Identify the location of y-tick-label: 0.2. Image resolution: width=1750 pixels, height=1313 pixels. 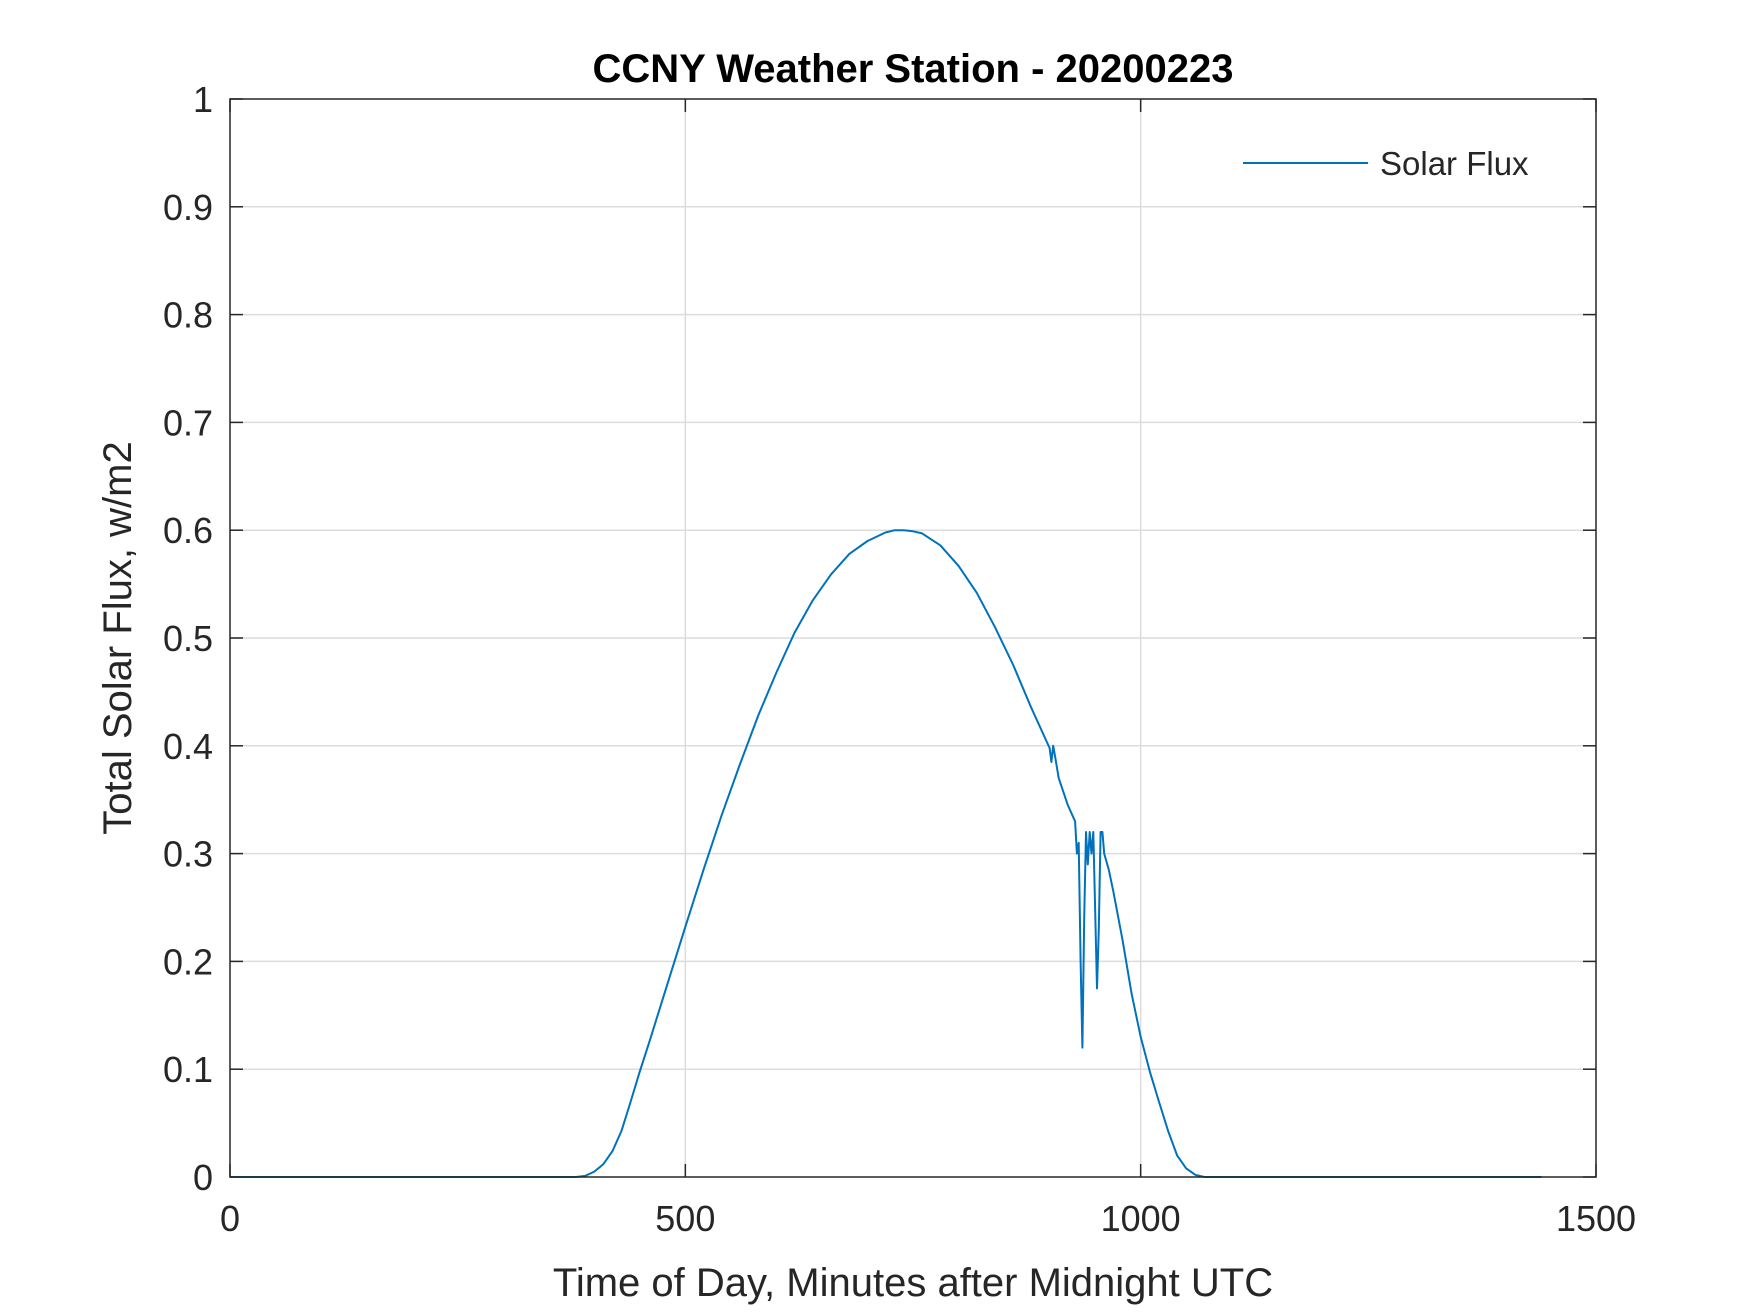
(188, 961).